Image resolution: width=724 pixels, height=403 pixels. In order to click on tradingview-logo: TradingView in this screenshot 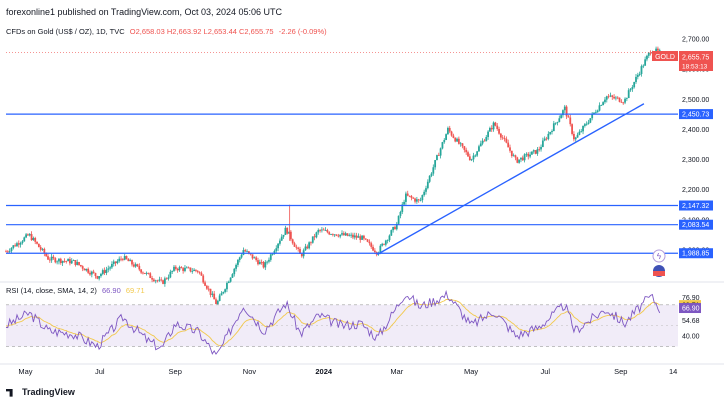, I will do `click(40, 392)`.